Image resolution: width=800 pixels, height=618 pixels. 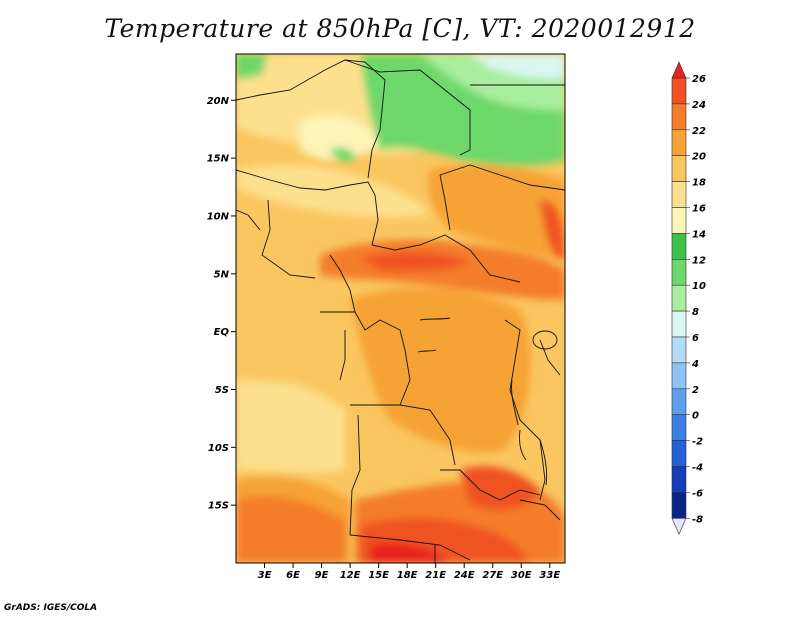 I want to click on colorbar-bottom-arrow, so click(x=679, y=526).